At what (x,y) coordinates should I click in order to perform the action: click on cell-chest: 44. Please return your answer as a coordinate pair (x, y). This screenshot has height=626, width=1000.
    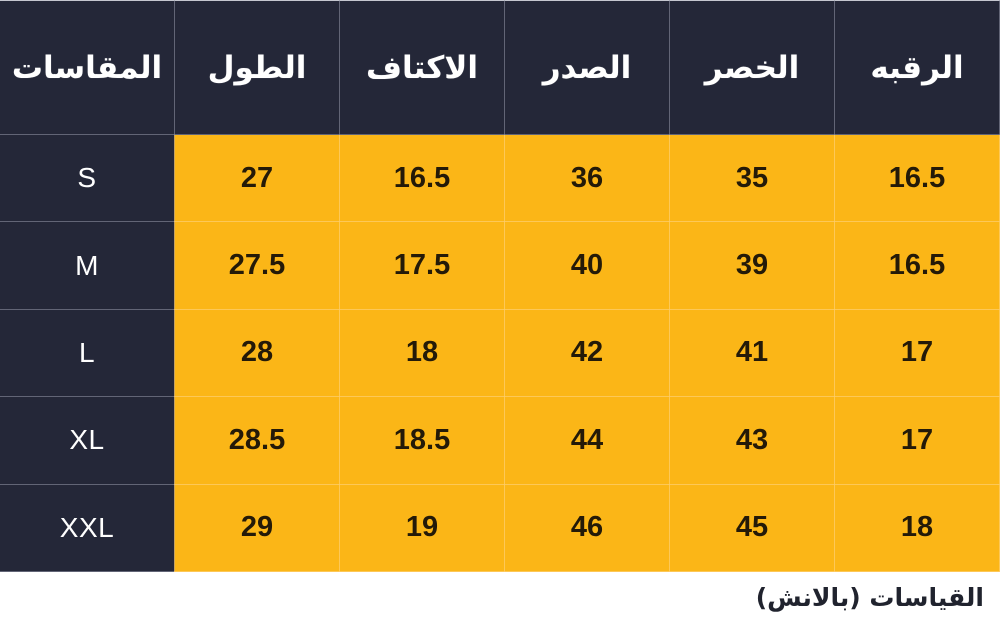
    Looking at the image, I should click on (587, 440).